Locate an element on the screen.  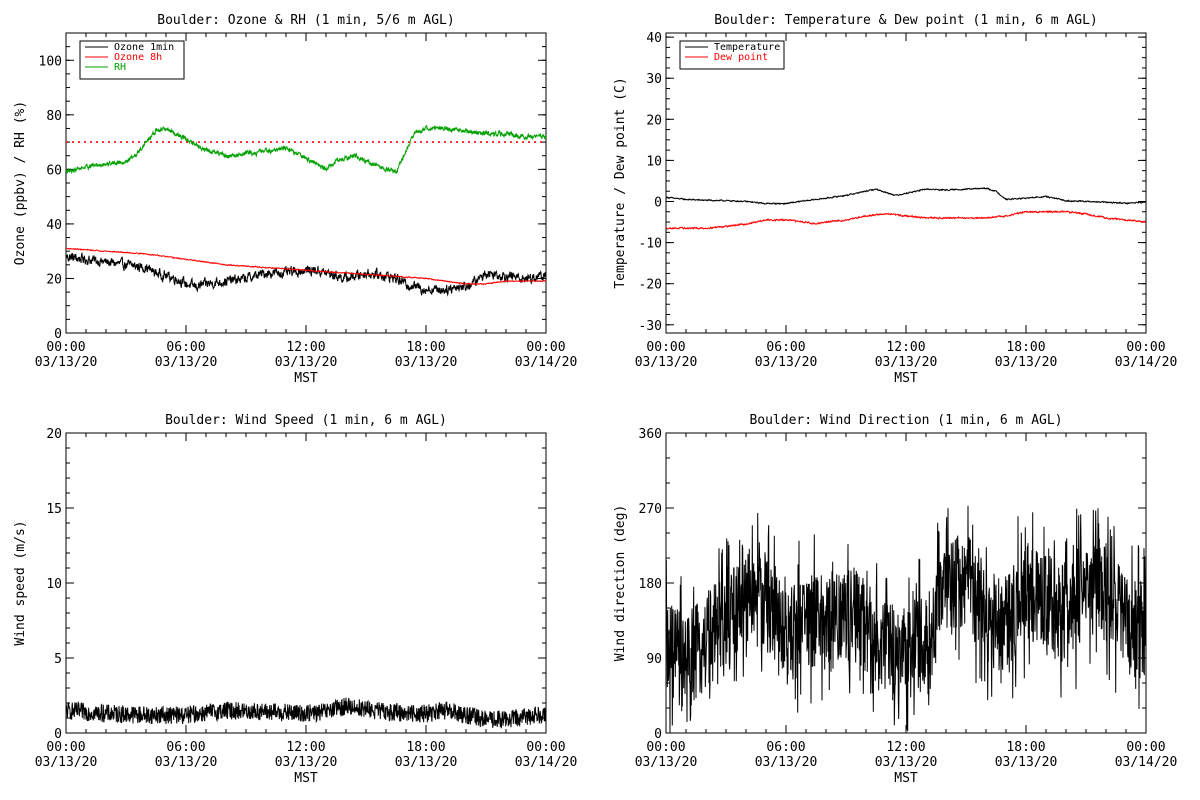
y-tick-label: -10 is located at coordinates (650, 244).